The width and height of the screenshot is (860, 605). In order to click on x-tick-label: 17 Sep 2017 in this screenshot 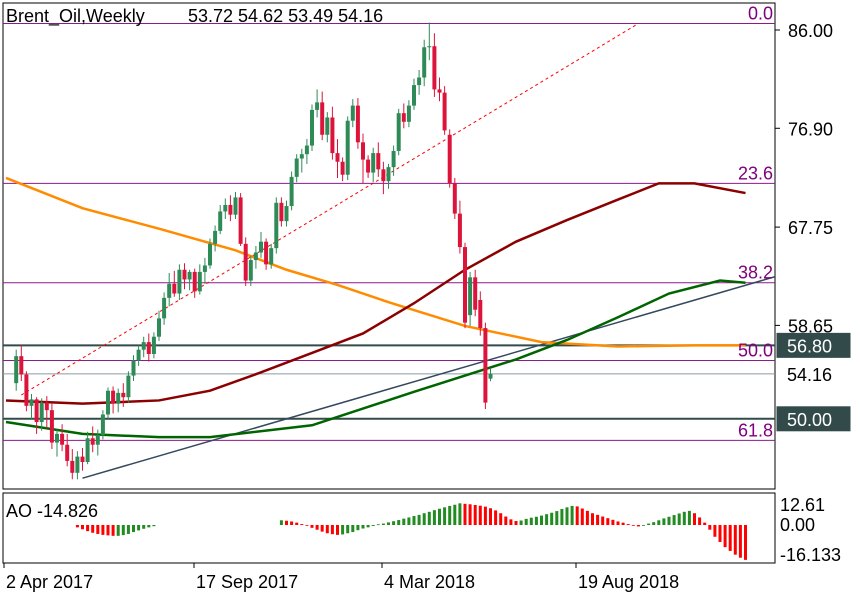, I will do `click(247, 582)`.